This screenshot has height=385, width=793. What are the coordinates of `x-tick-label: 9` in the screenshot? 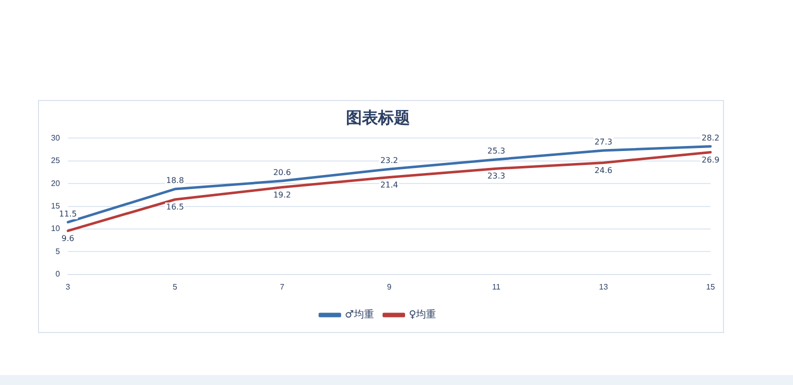 It's located at (389, 287).